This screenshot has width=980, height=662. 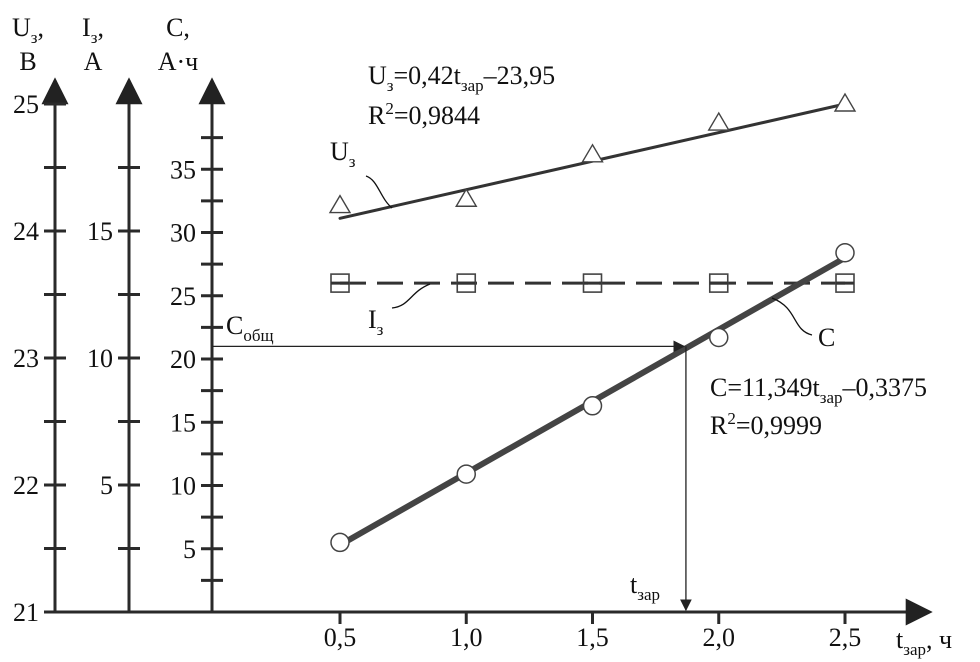 I want to click on x-tick-label: 0,5, so click(x=340, y=637).